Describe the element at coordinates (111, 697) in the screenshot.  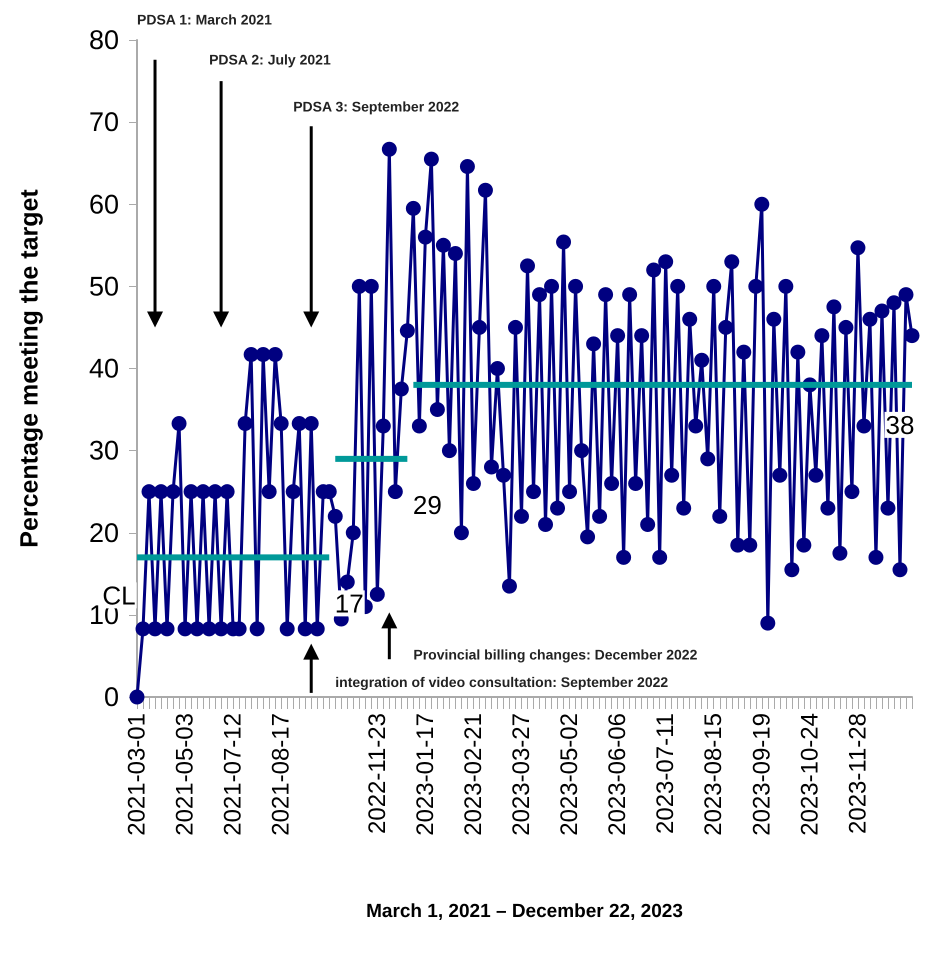
I see `y-tick-label: 0` at that location.